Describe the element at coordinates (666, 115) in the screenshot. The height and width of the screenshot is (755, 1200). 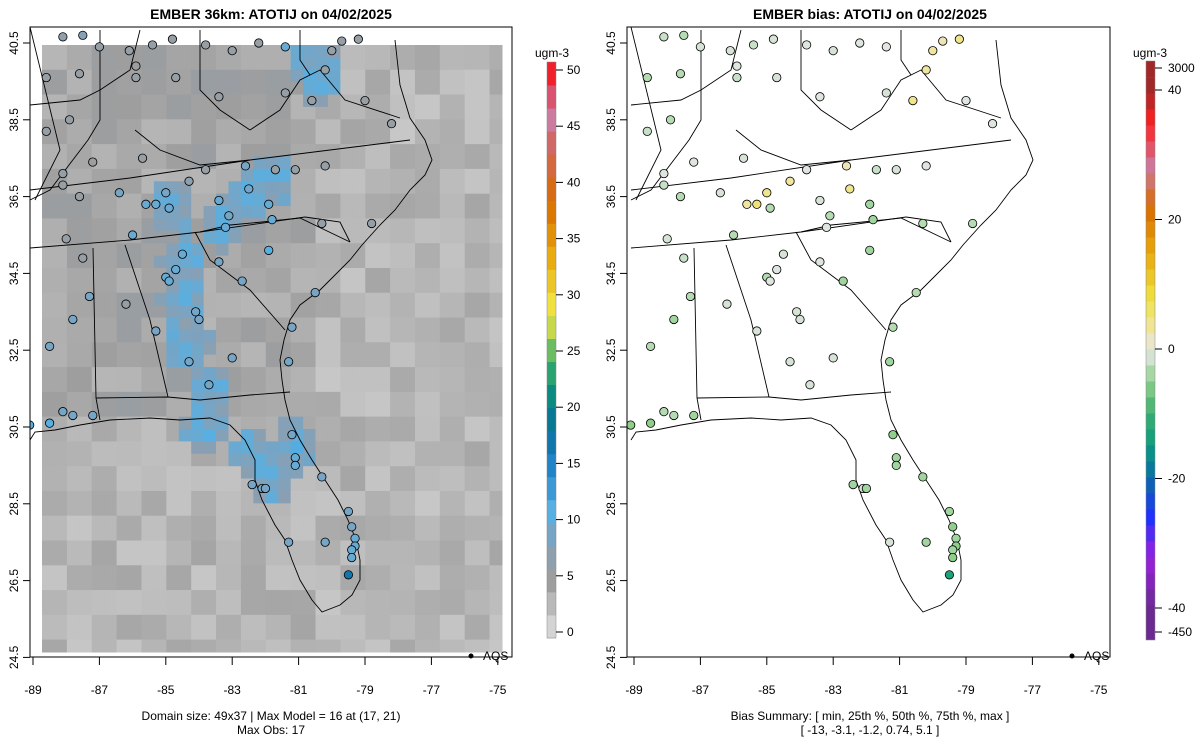
I see `boundary-line` at that location.